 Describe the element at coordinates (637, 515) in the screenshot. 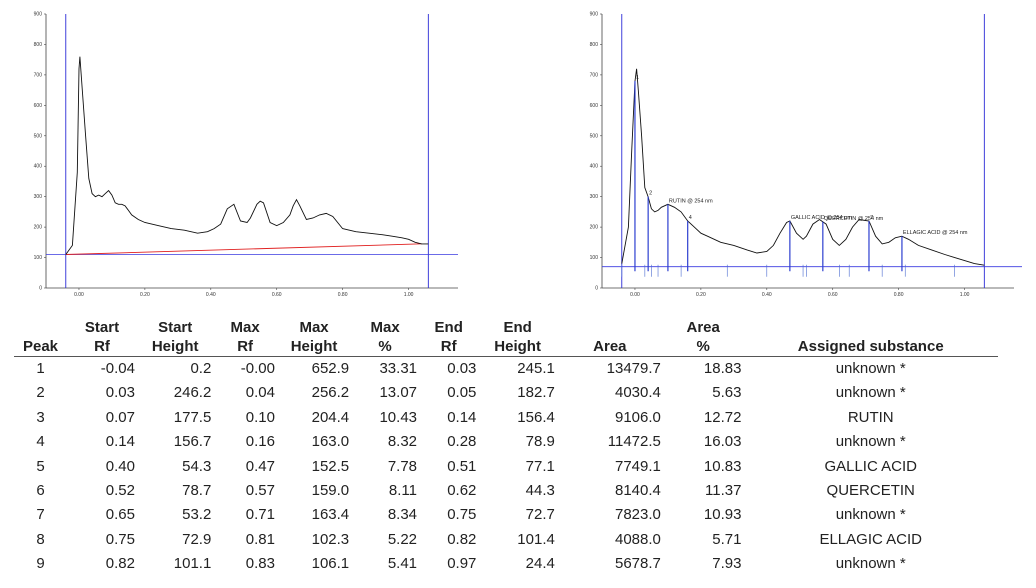

I see `table-cell: 7823.0` at that location.